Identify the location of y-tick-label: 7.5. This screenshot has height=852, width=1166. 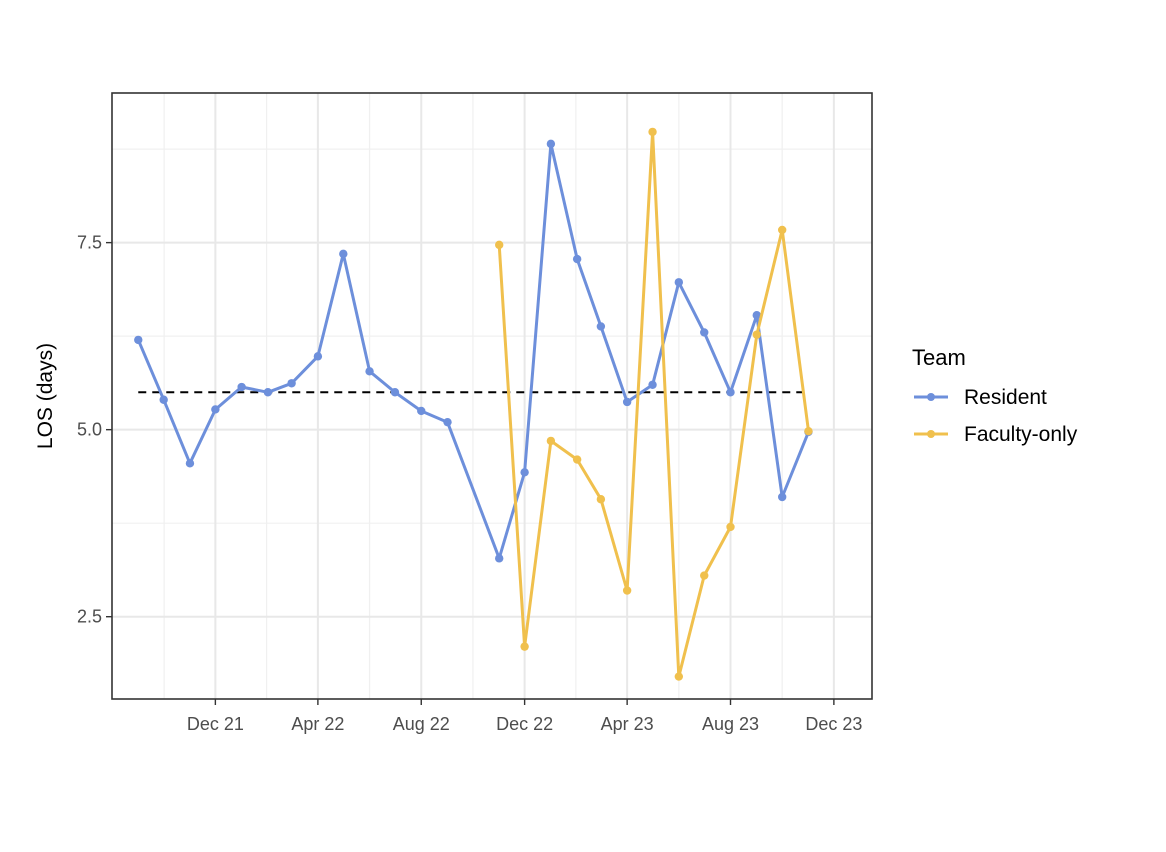
(89, 243).